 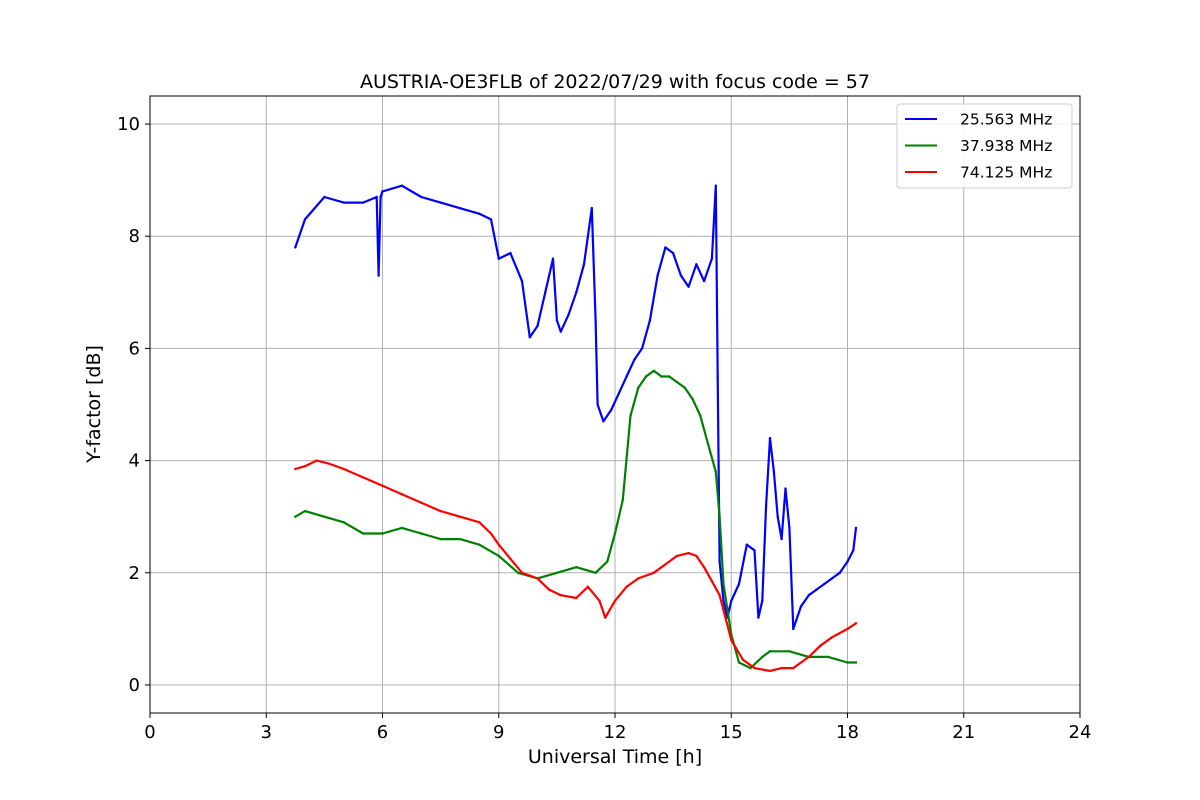 I want to click on x-tick-label-0: 0, so click(x=149, y=732).